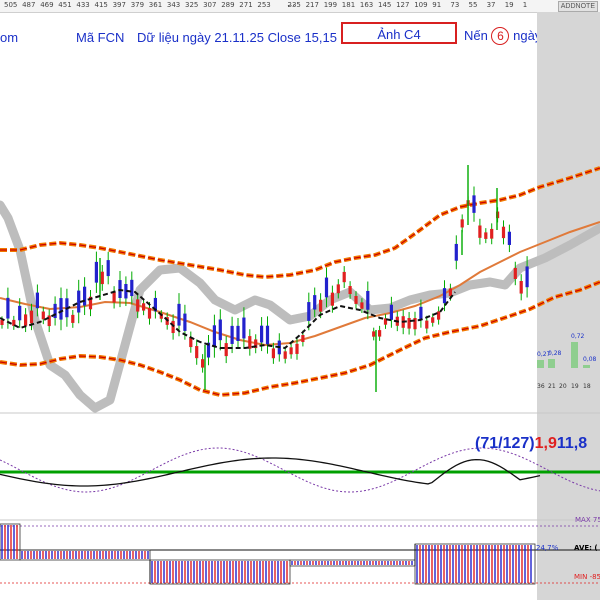 This screenshot has height=600, width=600. What do you see at coordinates (246, 5) in the screenshot?
I see `ruler-tick: 271` at bounding box center [246, 5].